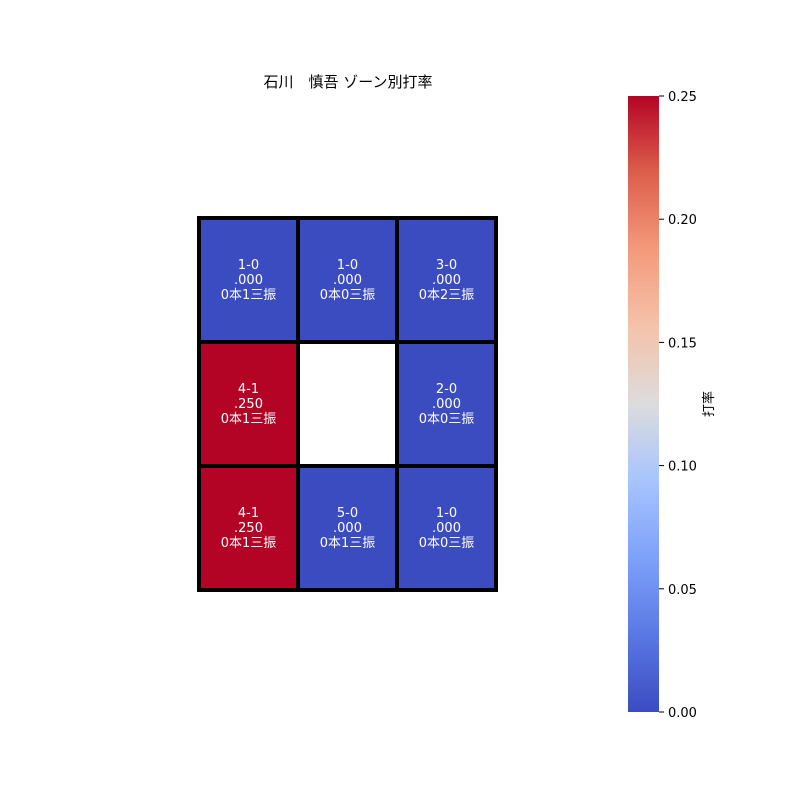  Describe the element at coordinates (682, 97) in the screenshot. I see `colorbar-tick-label: 0.25` at that location.